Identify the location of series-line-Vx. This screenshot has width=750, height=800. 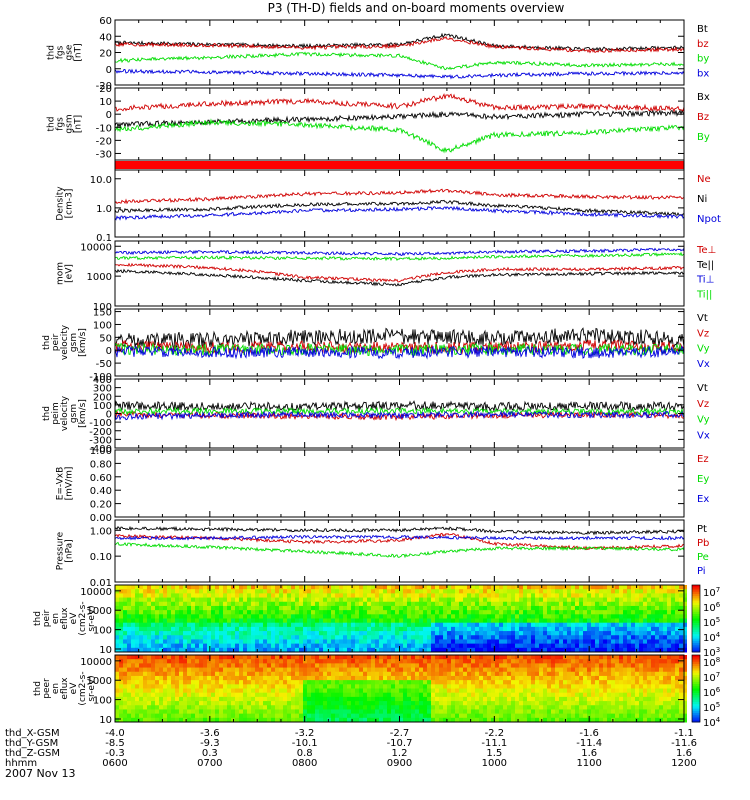
(399, 352).